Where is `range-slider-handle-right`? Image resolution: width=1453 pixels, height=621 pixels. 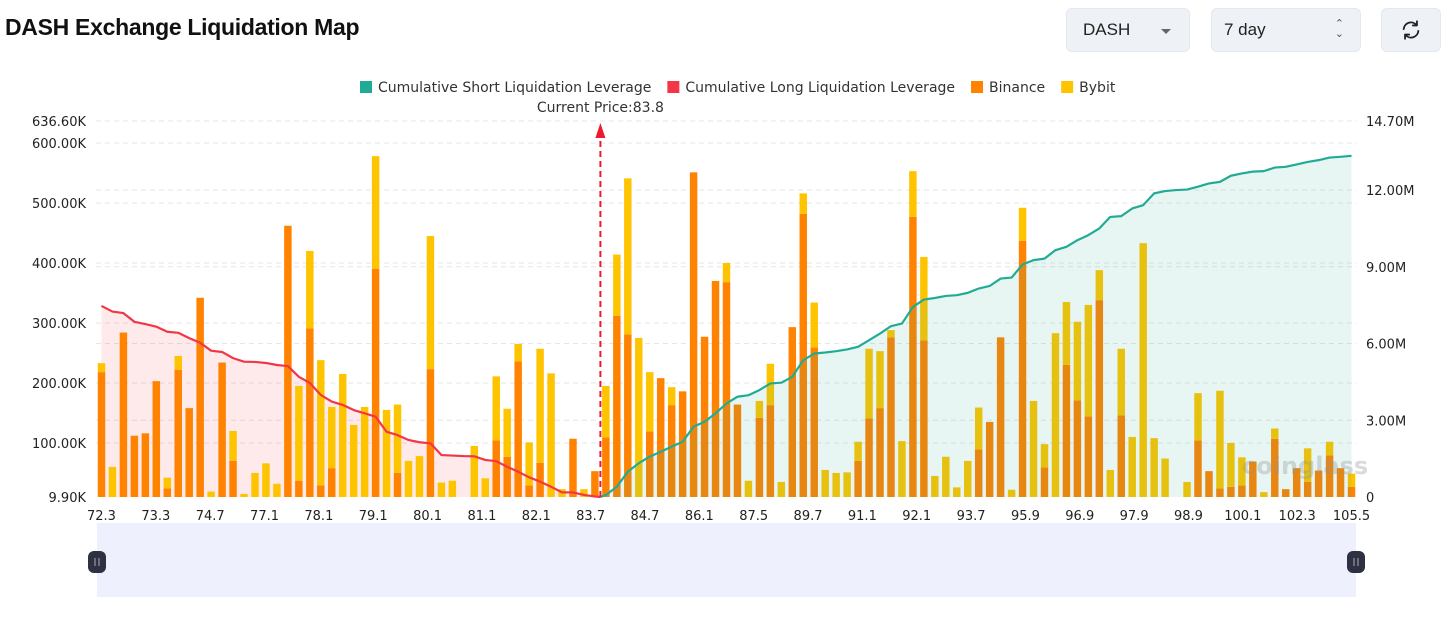
range-slider-handle-right is located at coordinates (1356, 562).